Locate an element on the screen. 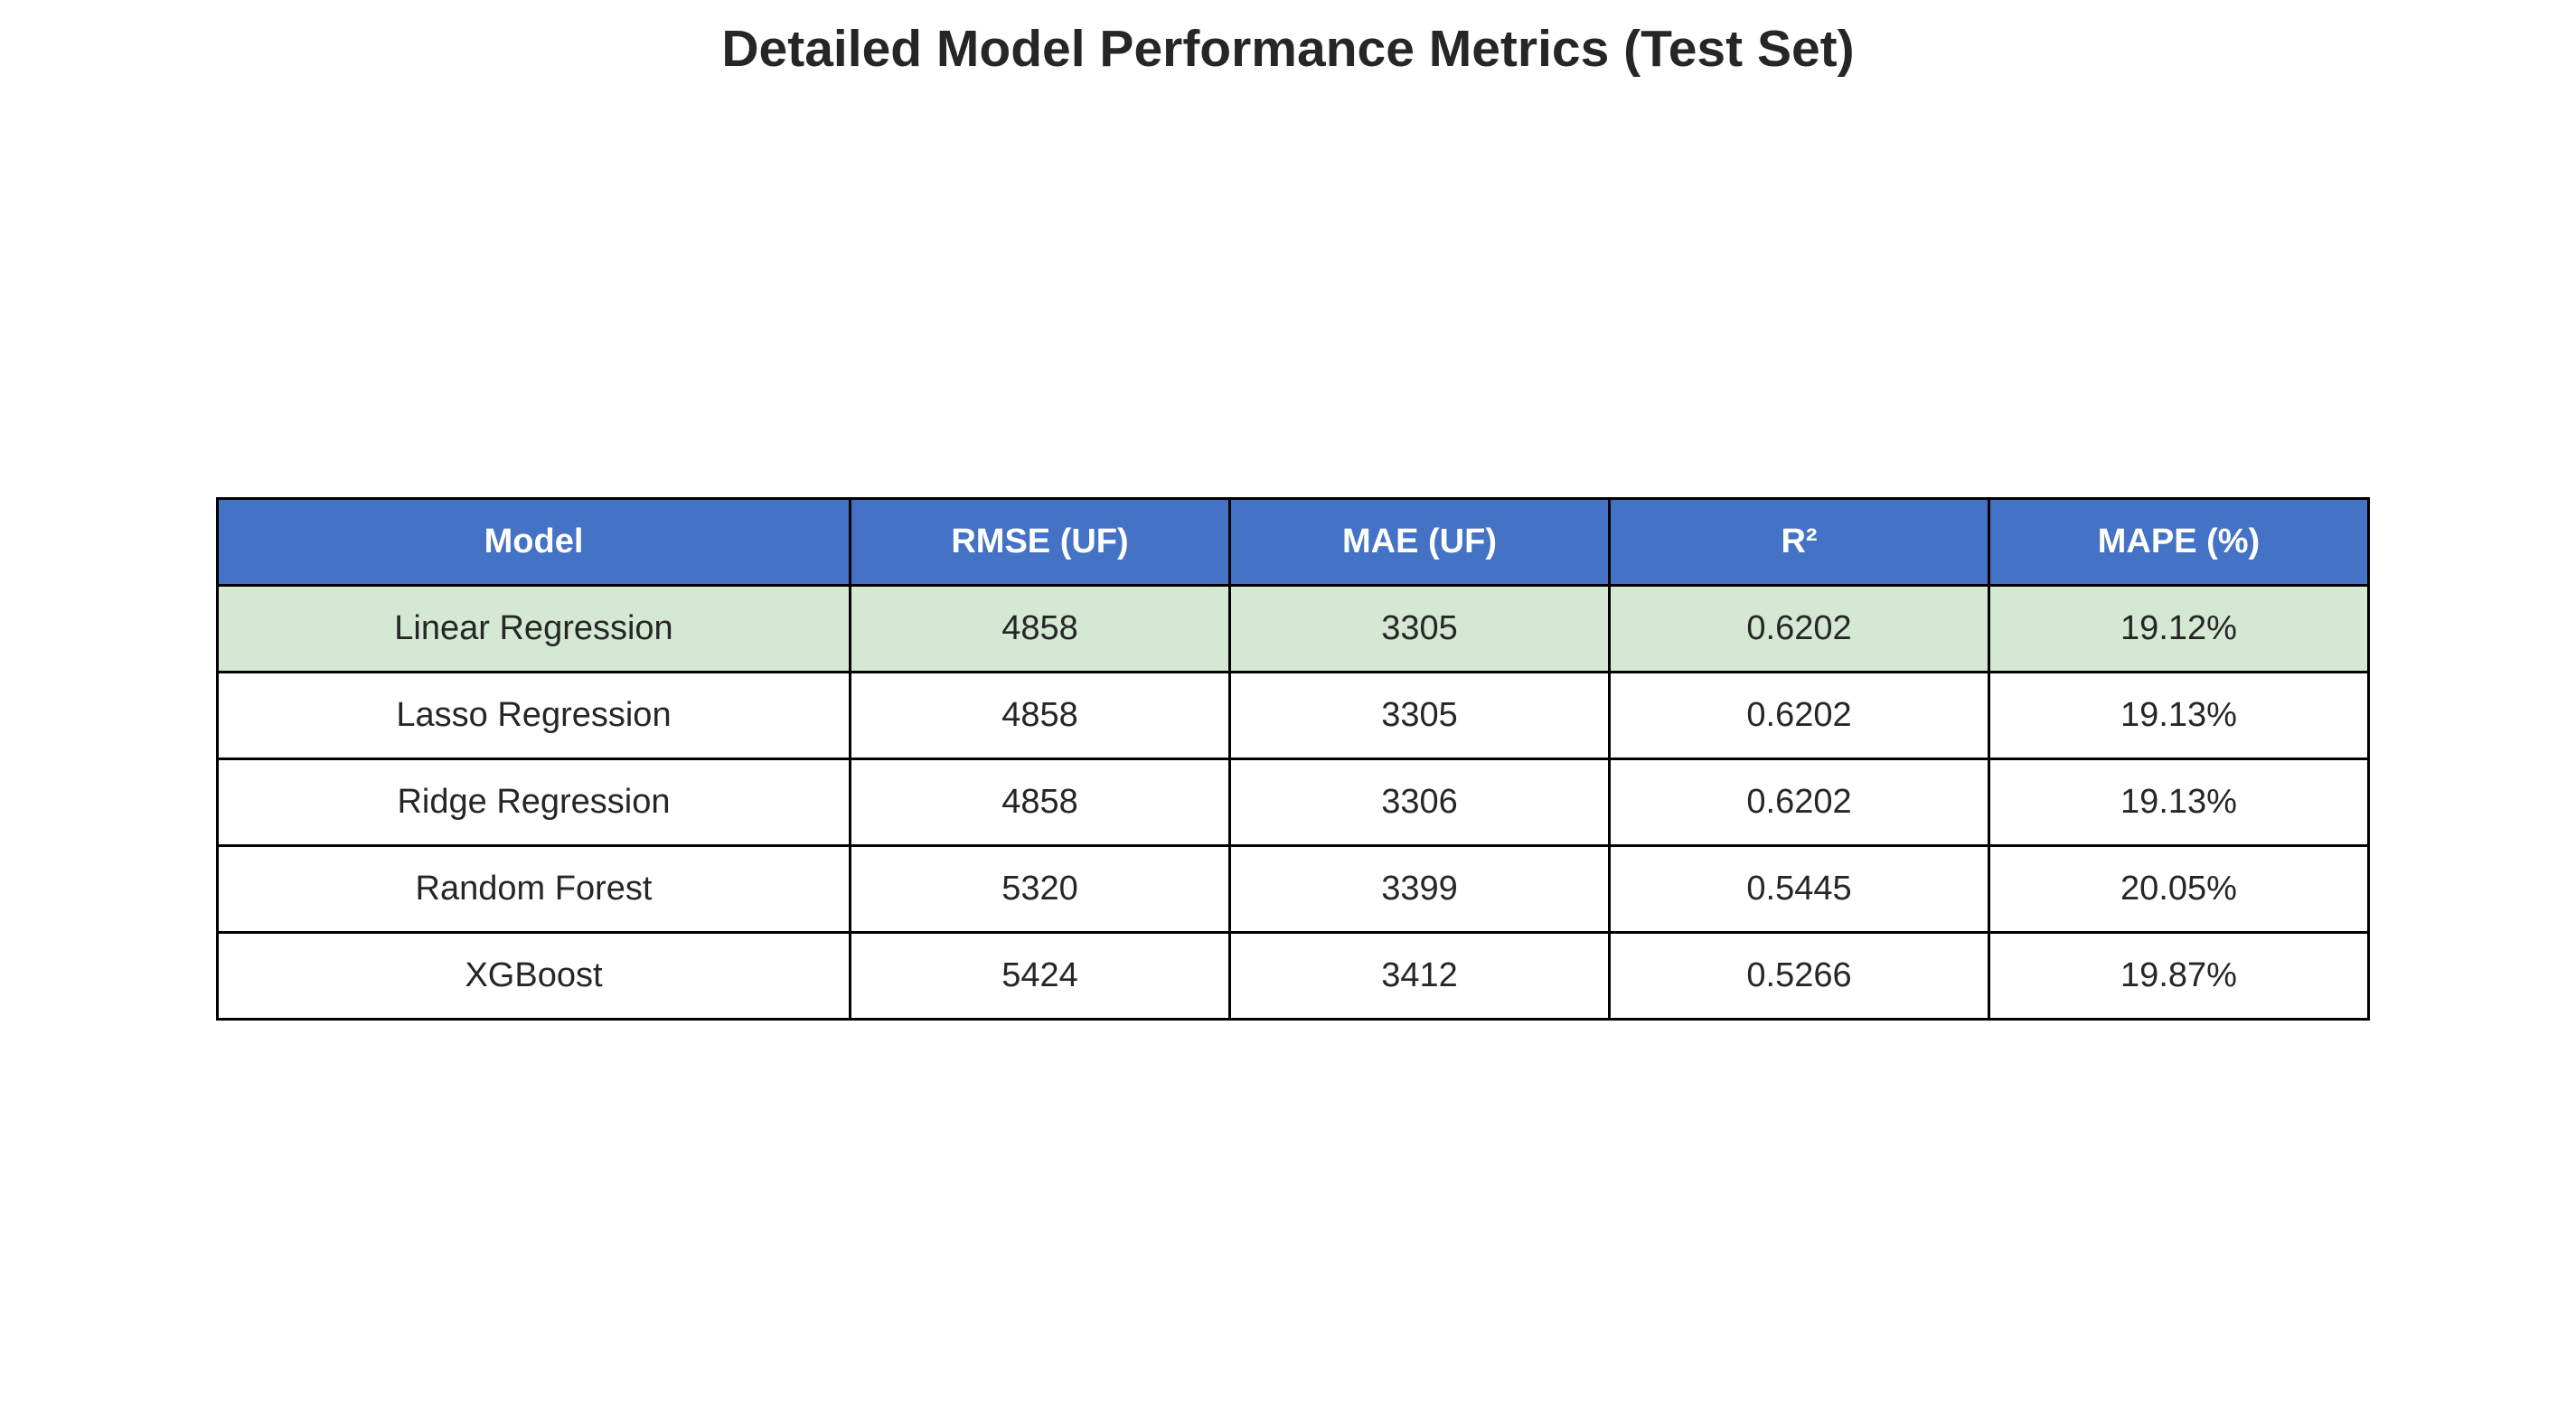  cell-model: Linear Regression is located at coordinates (534, 628).